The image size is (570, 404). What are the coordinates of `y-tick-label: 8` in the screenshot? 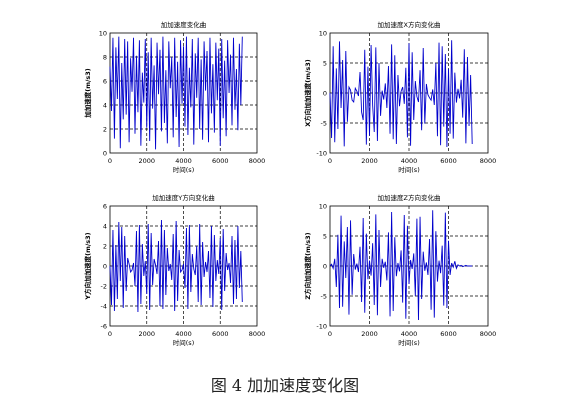 It's located at (105, 58).